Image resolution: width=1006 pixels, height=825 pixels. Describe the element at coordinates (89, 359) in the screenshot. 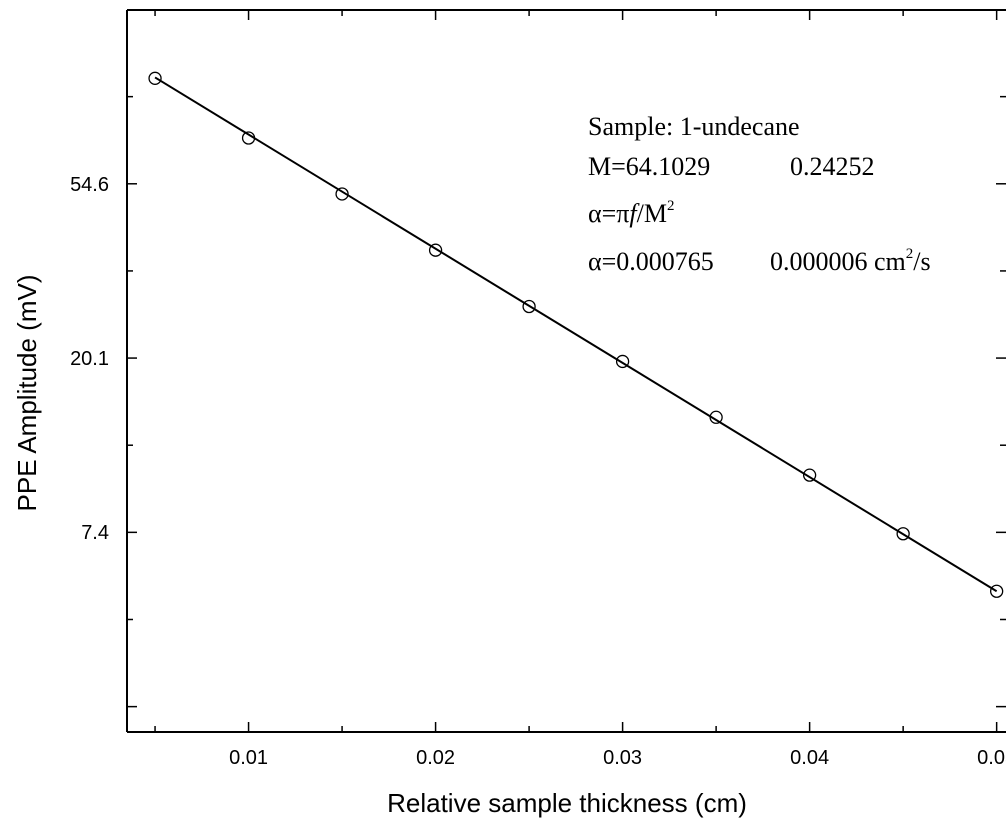

I see `y-tick-label: 20.1` at that location.